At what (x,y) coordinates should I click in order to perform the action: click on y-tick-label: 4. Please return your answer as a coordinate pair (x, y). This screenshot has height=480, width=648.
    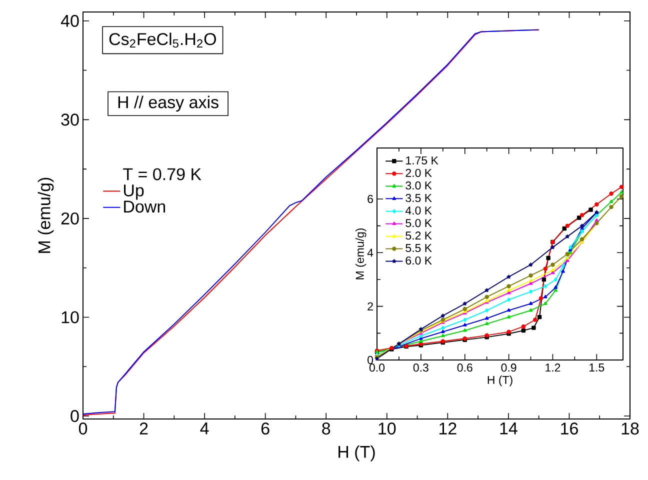
    Looking at the image, I should click on (370, 252).